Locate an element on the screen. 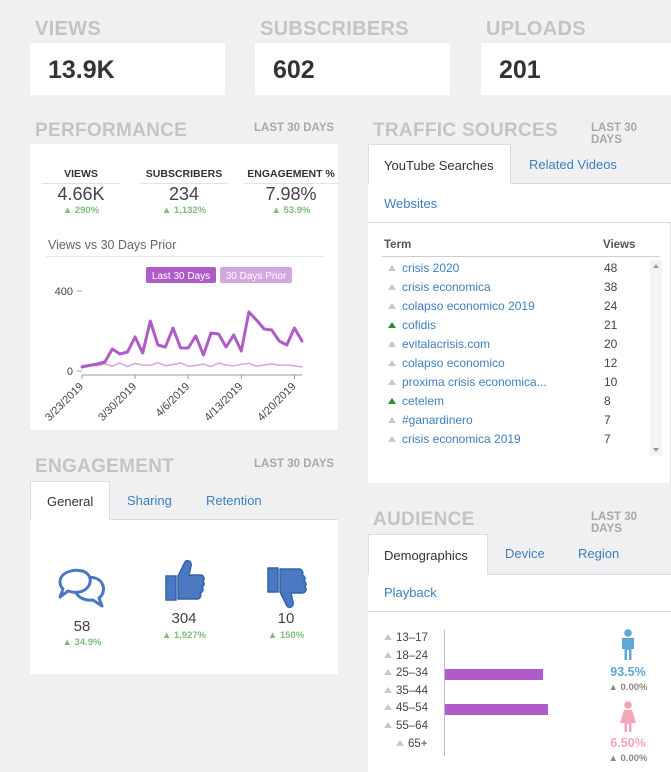  table-row: crisis economica 38 is located at coordinates (522, 288).